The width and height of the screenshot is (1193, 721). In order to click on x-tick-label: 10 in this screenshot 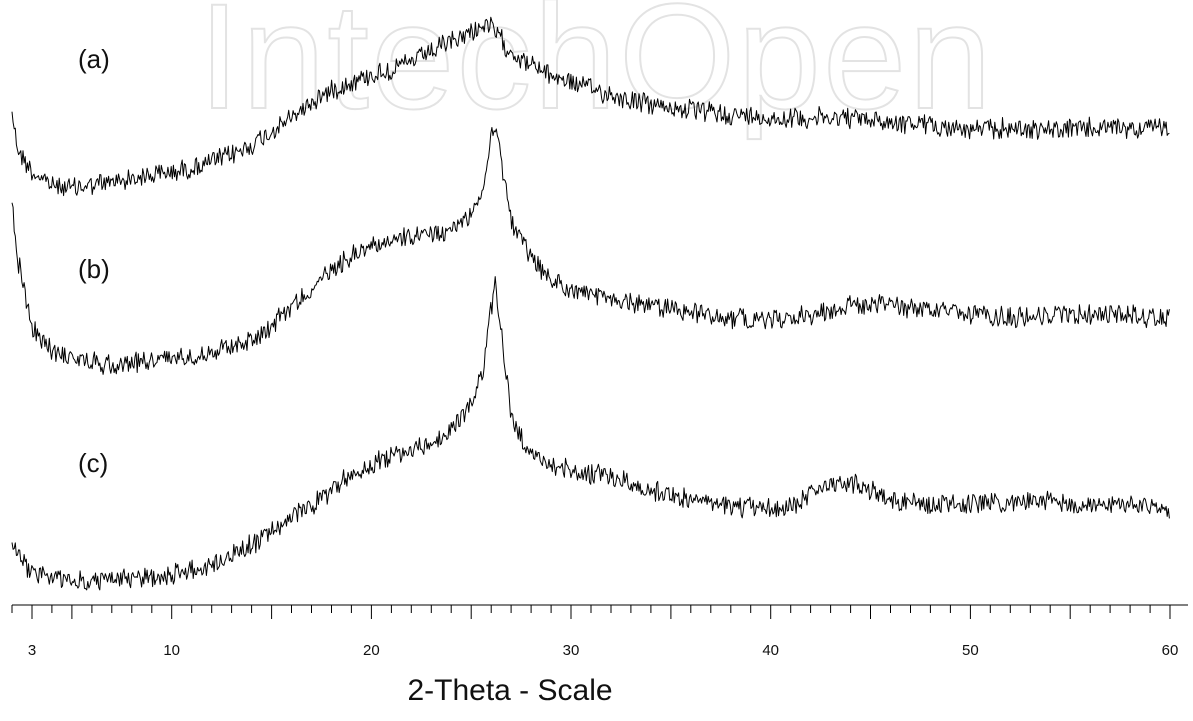, I will do `click(171, 650)`.